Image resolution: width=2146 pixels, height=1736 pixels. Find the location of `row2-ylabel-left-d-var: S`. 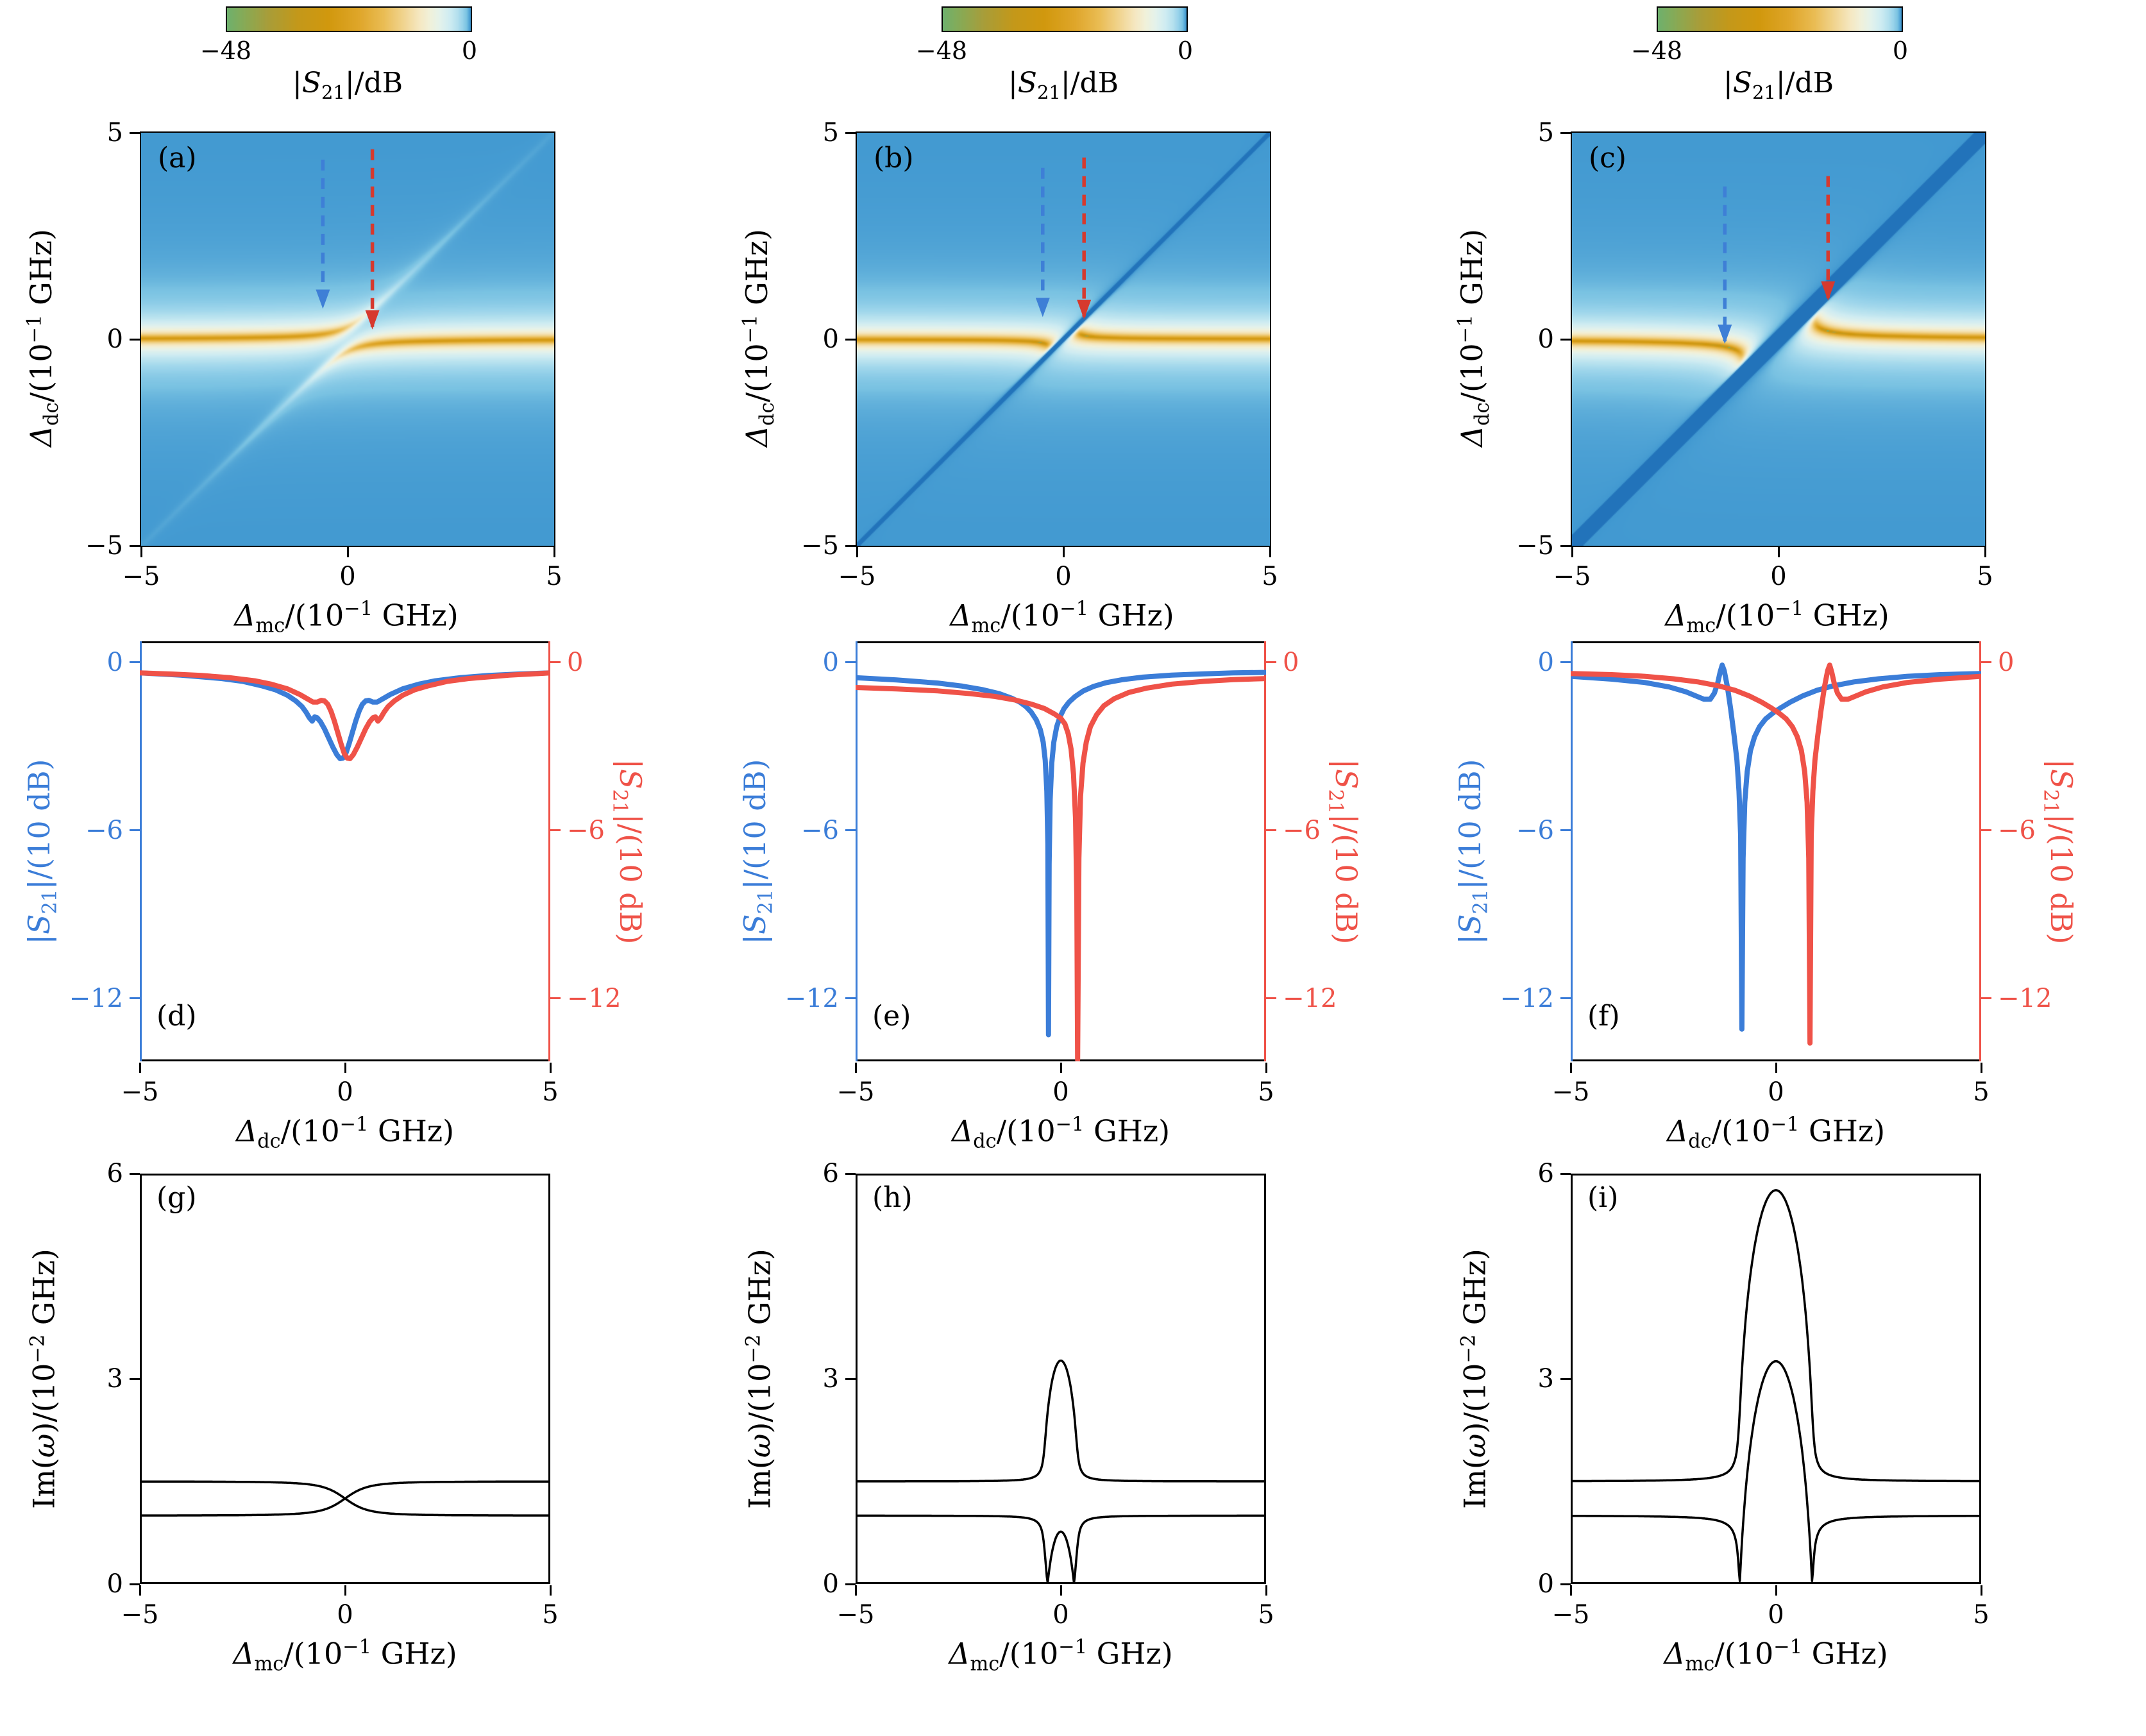

row2-ylabel-left-d-var: S is located at coordinates (39, 923).